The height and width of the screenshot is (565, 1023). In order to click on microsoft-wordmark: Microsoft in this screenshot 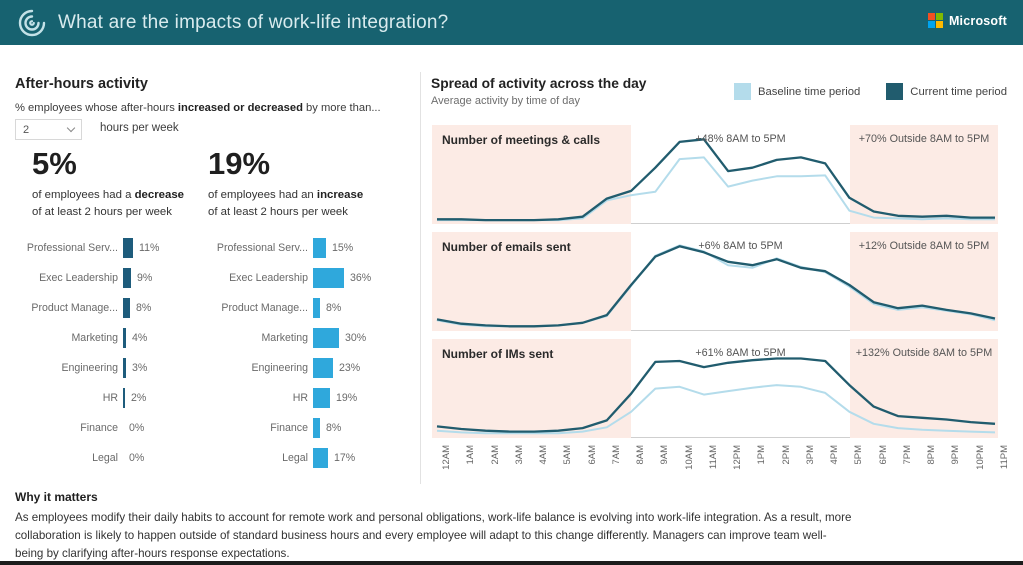, I will do `click(977, 20)`.